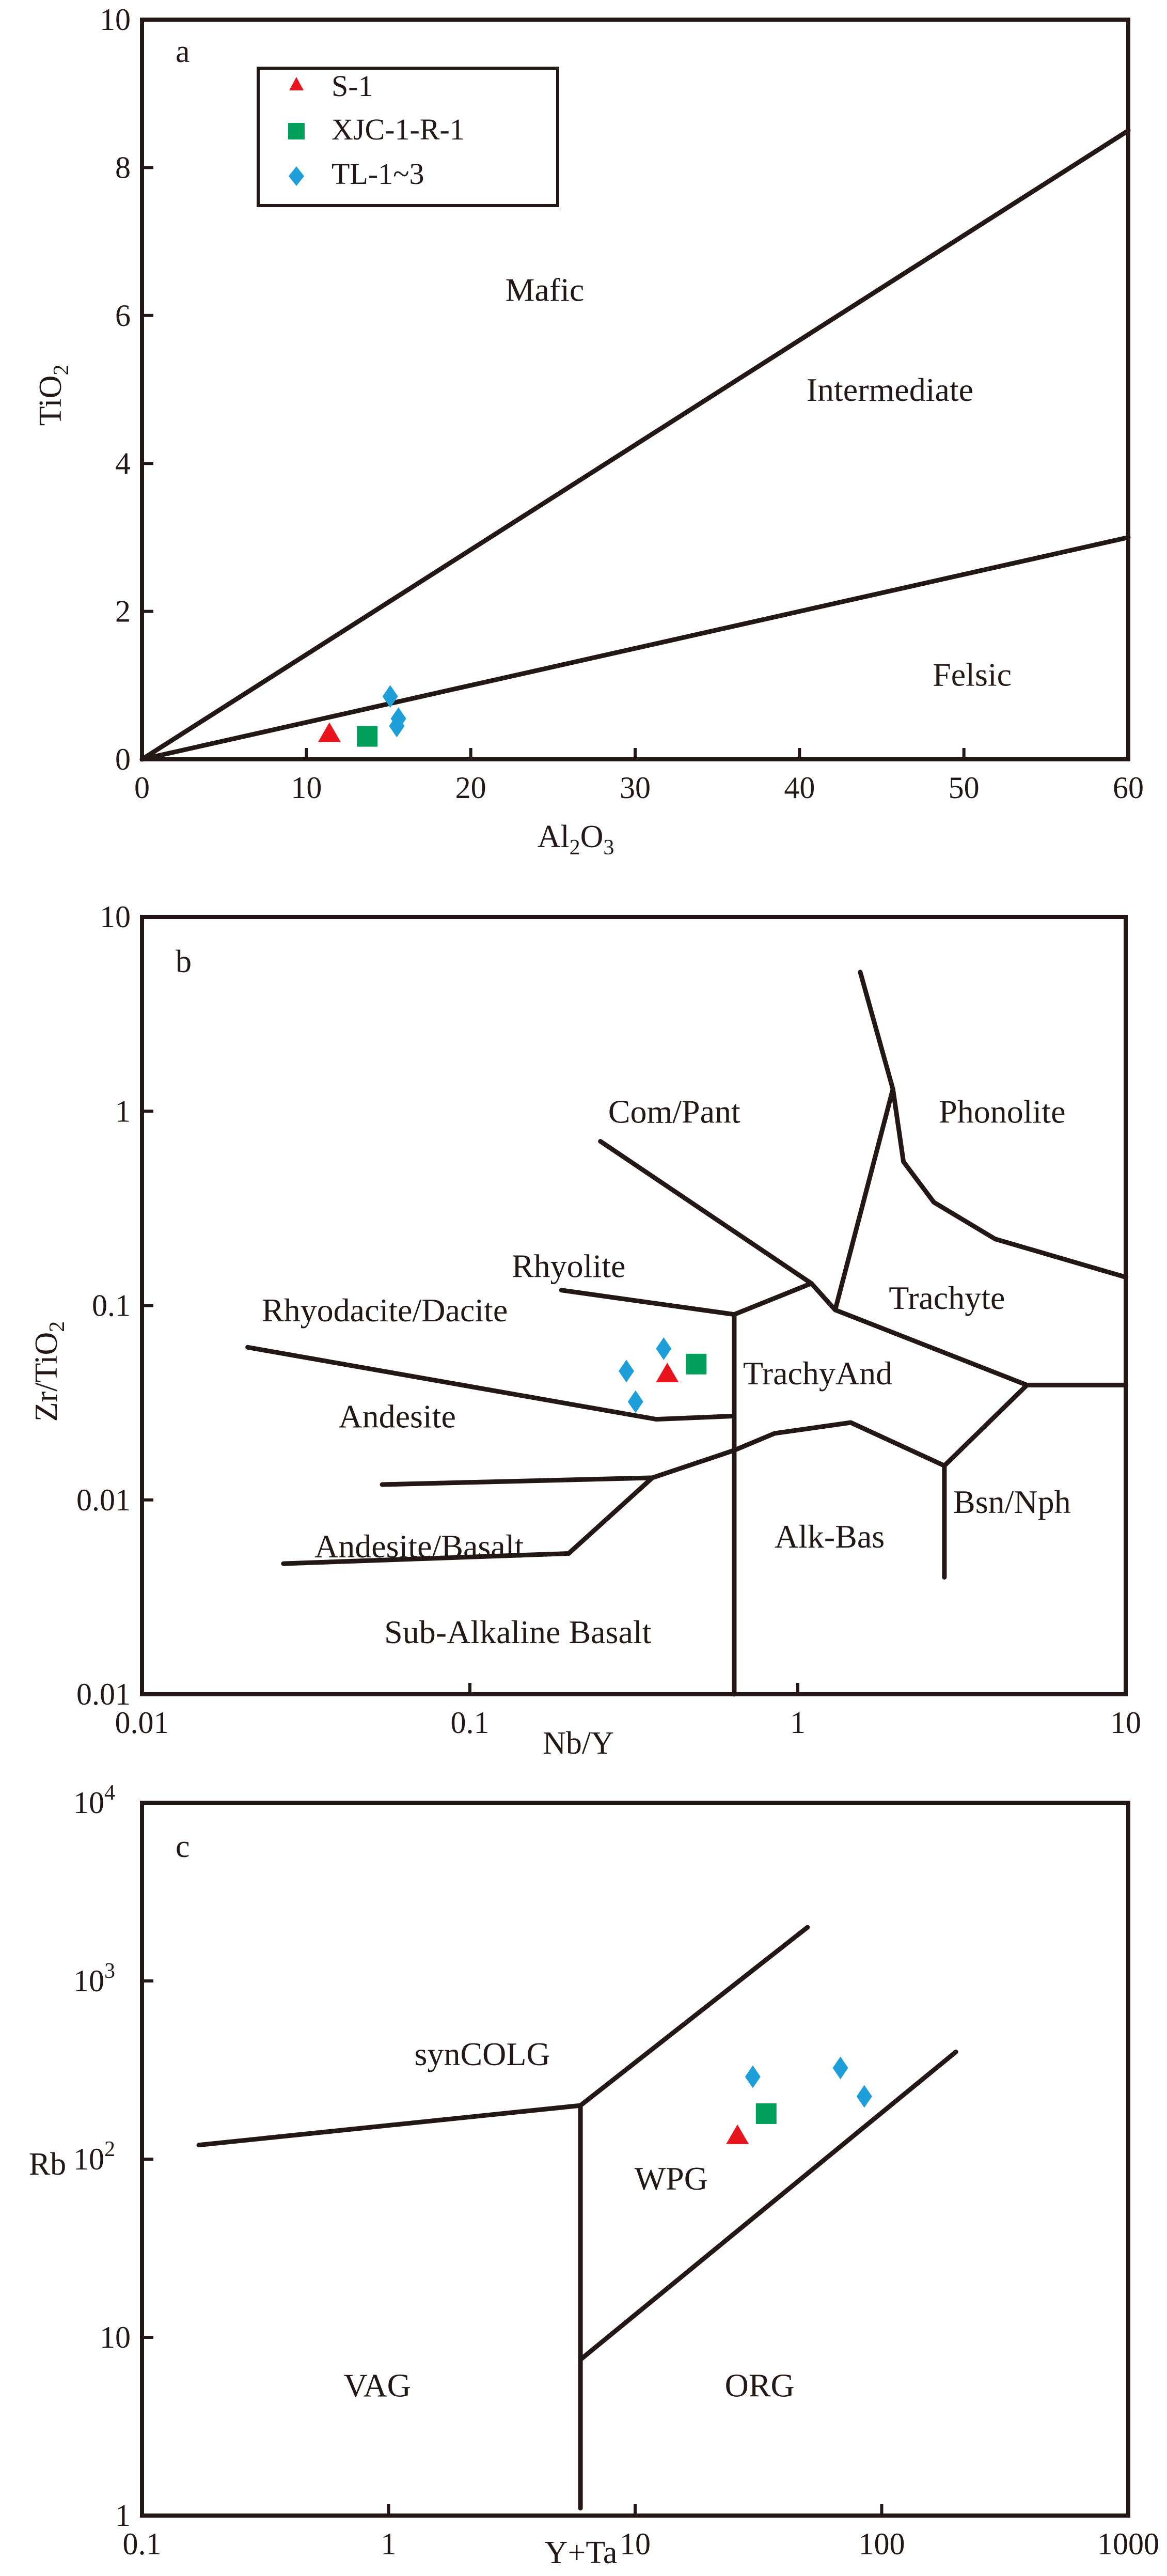  I want to click on field-syncolg: synCOLG, so click(482, 2054).